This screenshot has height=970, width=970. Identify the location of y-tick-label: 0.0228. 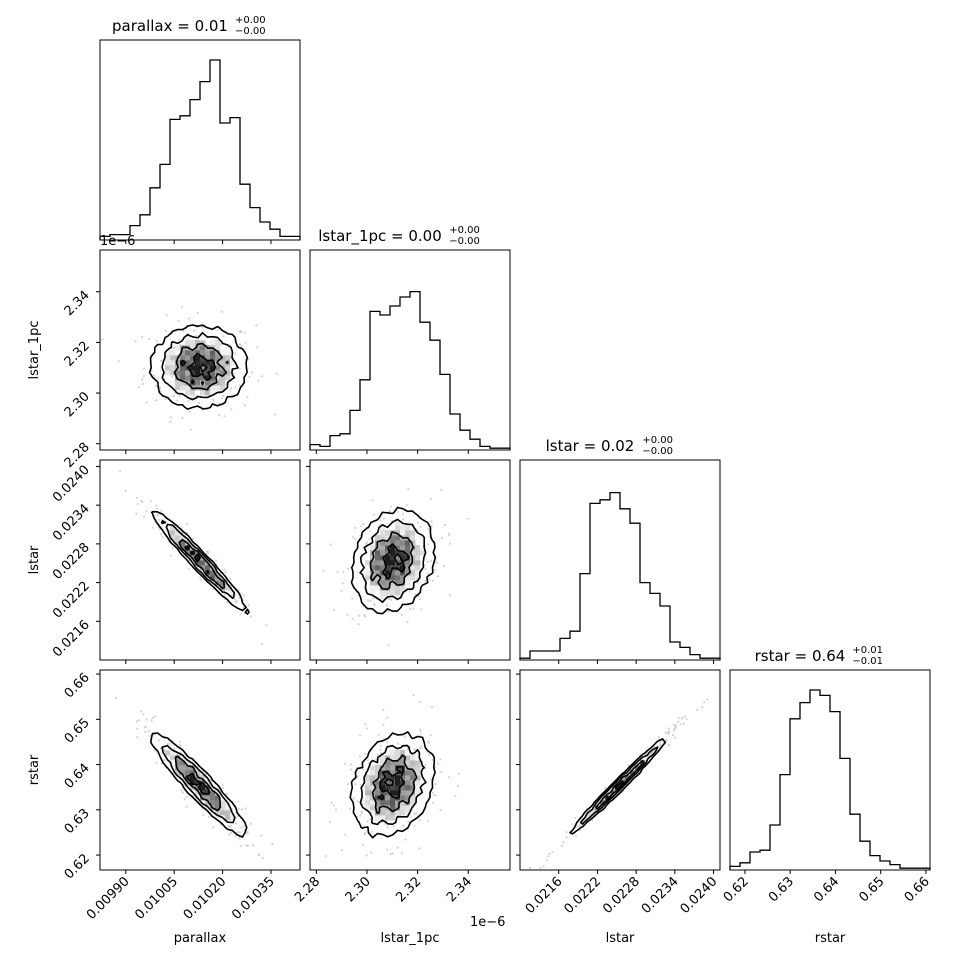
(71, 561).